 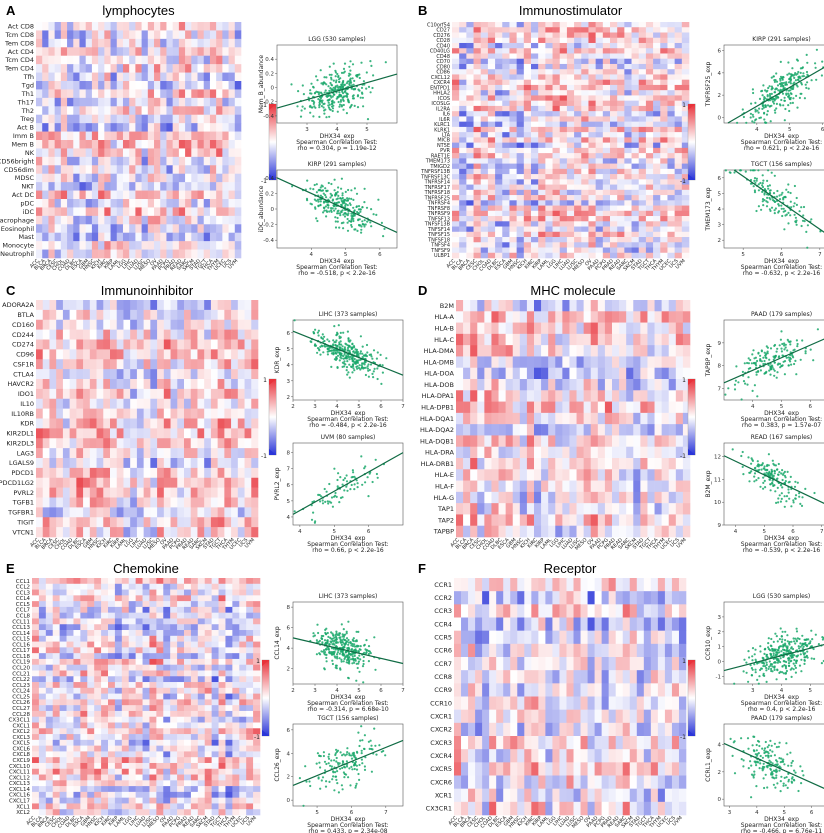 I want to click on x-tick-label: 4, so click(x=337, y=130).